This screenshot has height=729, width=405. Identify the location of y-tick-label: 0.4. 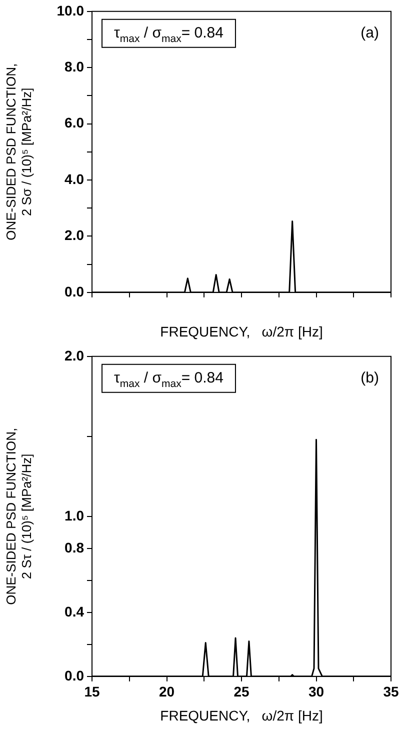
(74, 611).